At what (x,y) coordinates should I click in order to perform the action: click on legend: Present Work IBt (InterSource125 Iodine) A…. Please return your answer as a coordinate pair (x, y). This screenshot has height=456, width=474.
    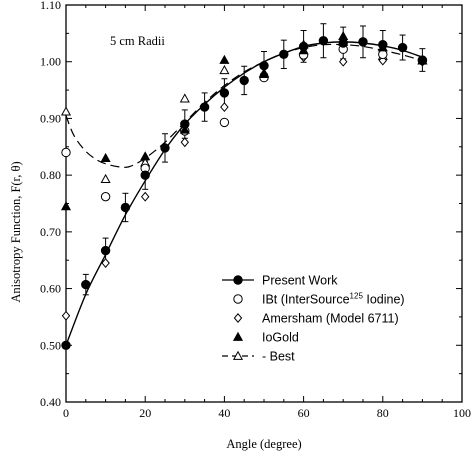
    Looking at the image, I should click on (313, 319).